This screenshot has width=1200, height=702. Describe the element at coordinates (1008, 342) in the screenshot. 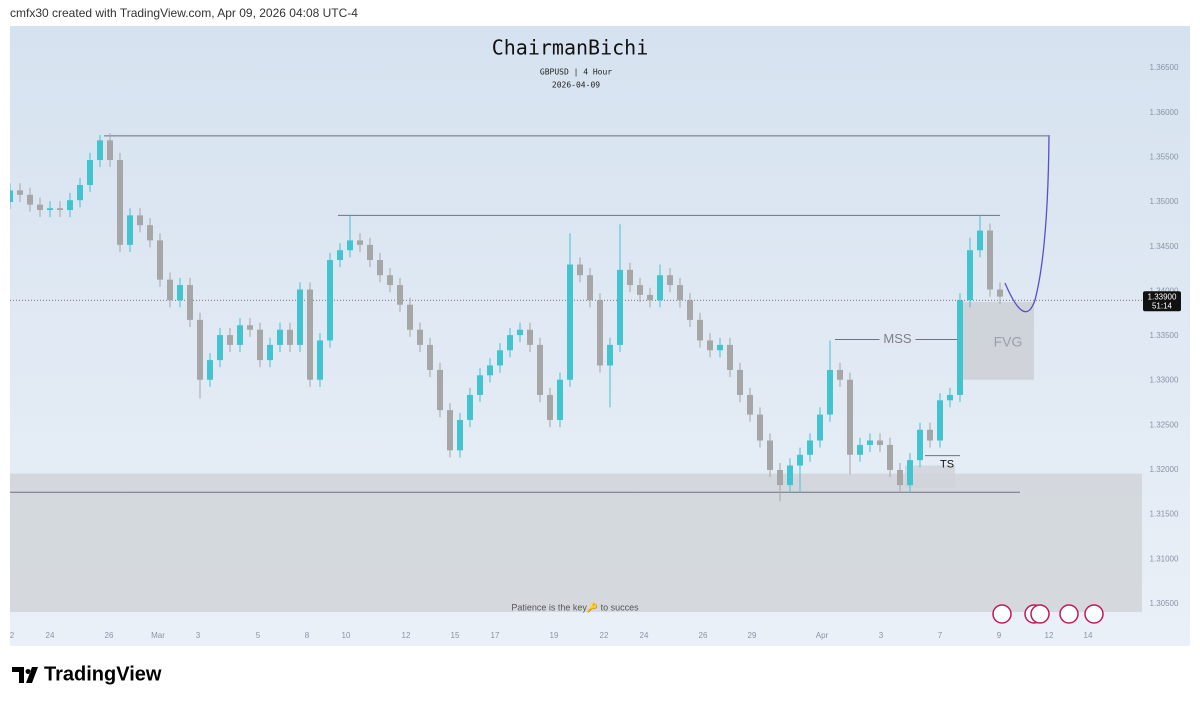

I see `zone-label: FVG` at that location.